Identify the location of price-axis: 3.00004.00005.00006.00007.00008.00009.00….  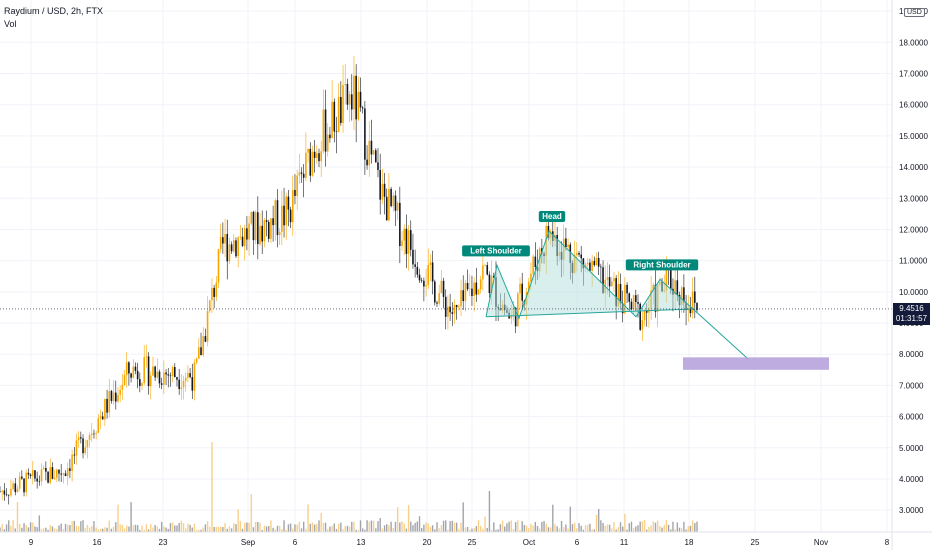
(909, 275).